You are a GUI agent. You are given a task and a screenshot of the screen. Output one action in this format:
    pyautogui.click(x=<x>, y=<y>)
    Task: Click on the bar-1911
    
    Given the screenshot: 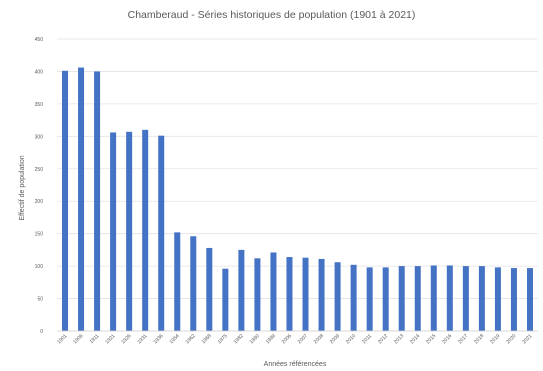 What is the action you would take?
    pyautogui.click(x=97, y=201)
    